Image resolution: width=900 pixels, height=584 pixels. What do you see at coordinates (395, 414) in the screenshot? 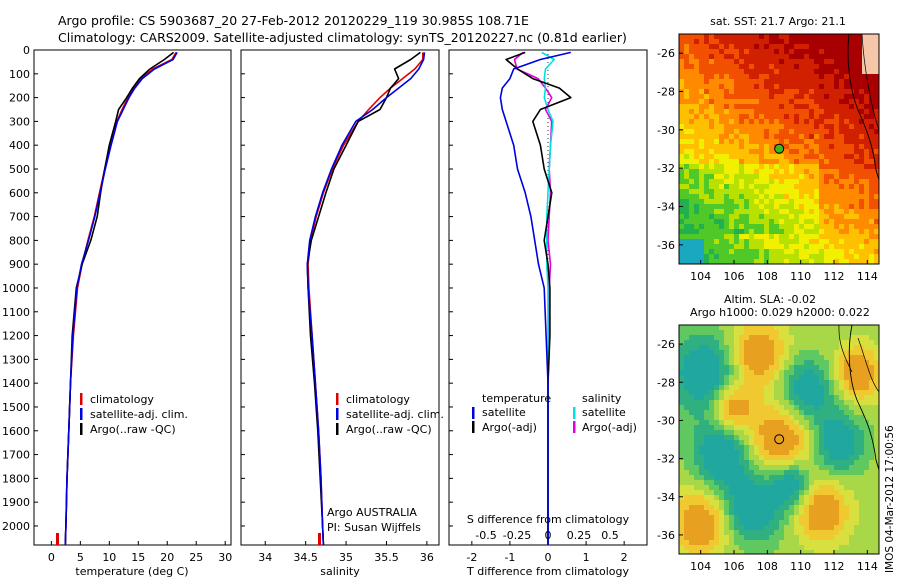
I see `legend-label-satellite: satellite-adj. clim.` at bounding box center [395, 414].